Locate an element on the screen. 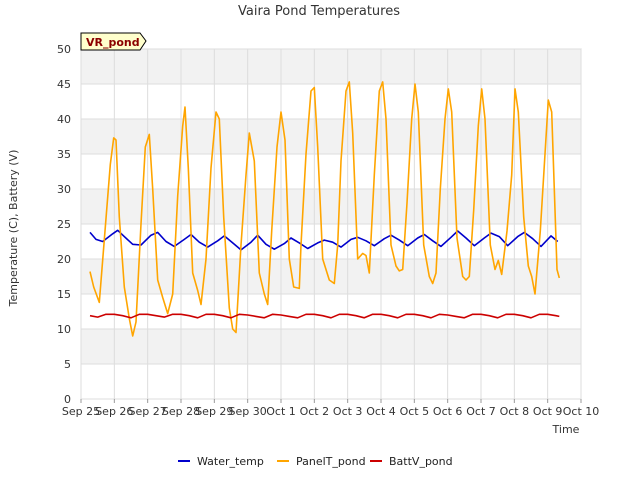  y-tick-label: 0 is located at coordinates (67, 399).